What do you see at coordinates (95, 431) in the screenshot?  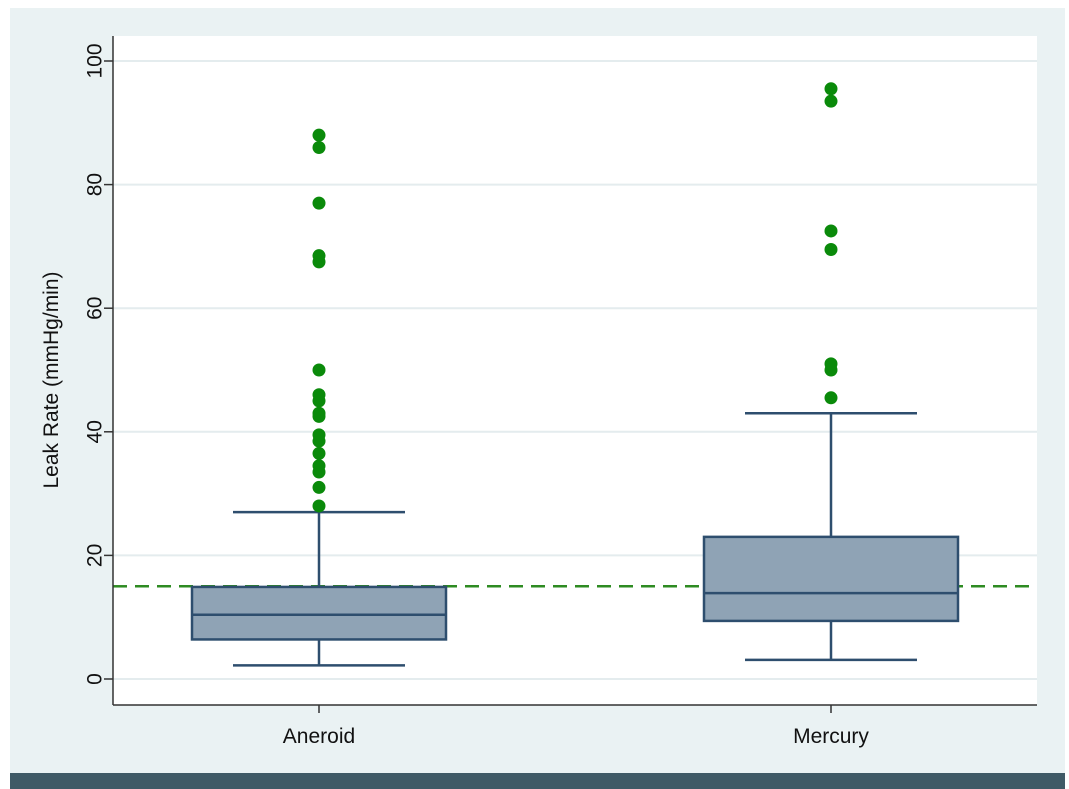 I see `y-tick-label: 40` at bounding box center [95, 431].